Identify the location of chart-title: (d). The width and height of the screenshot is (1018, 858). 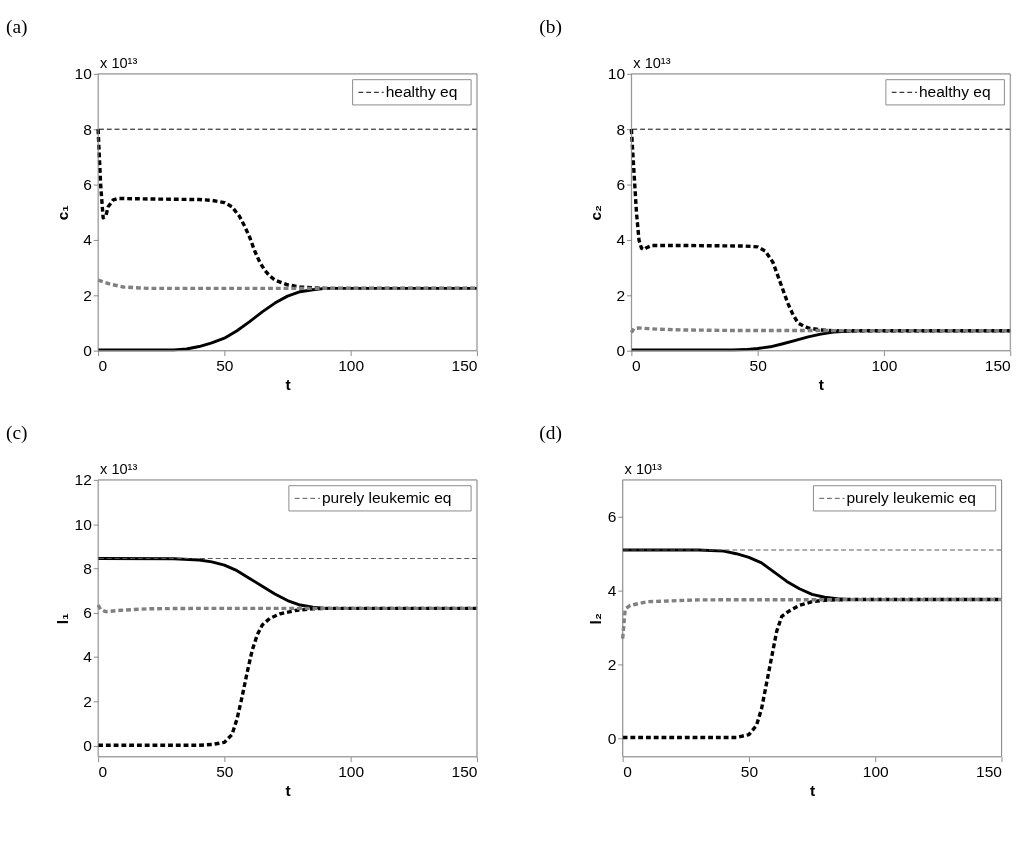
(550, 433).